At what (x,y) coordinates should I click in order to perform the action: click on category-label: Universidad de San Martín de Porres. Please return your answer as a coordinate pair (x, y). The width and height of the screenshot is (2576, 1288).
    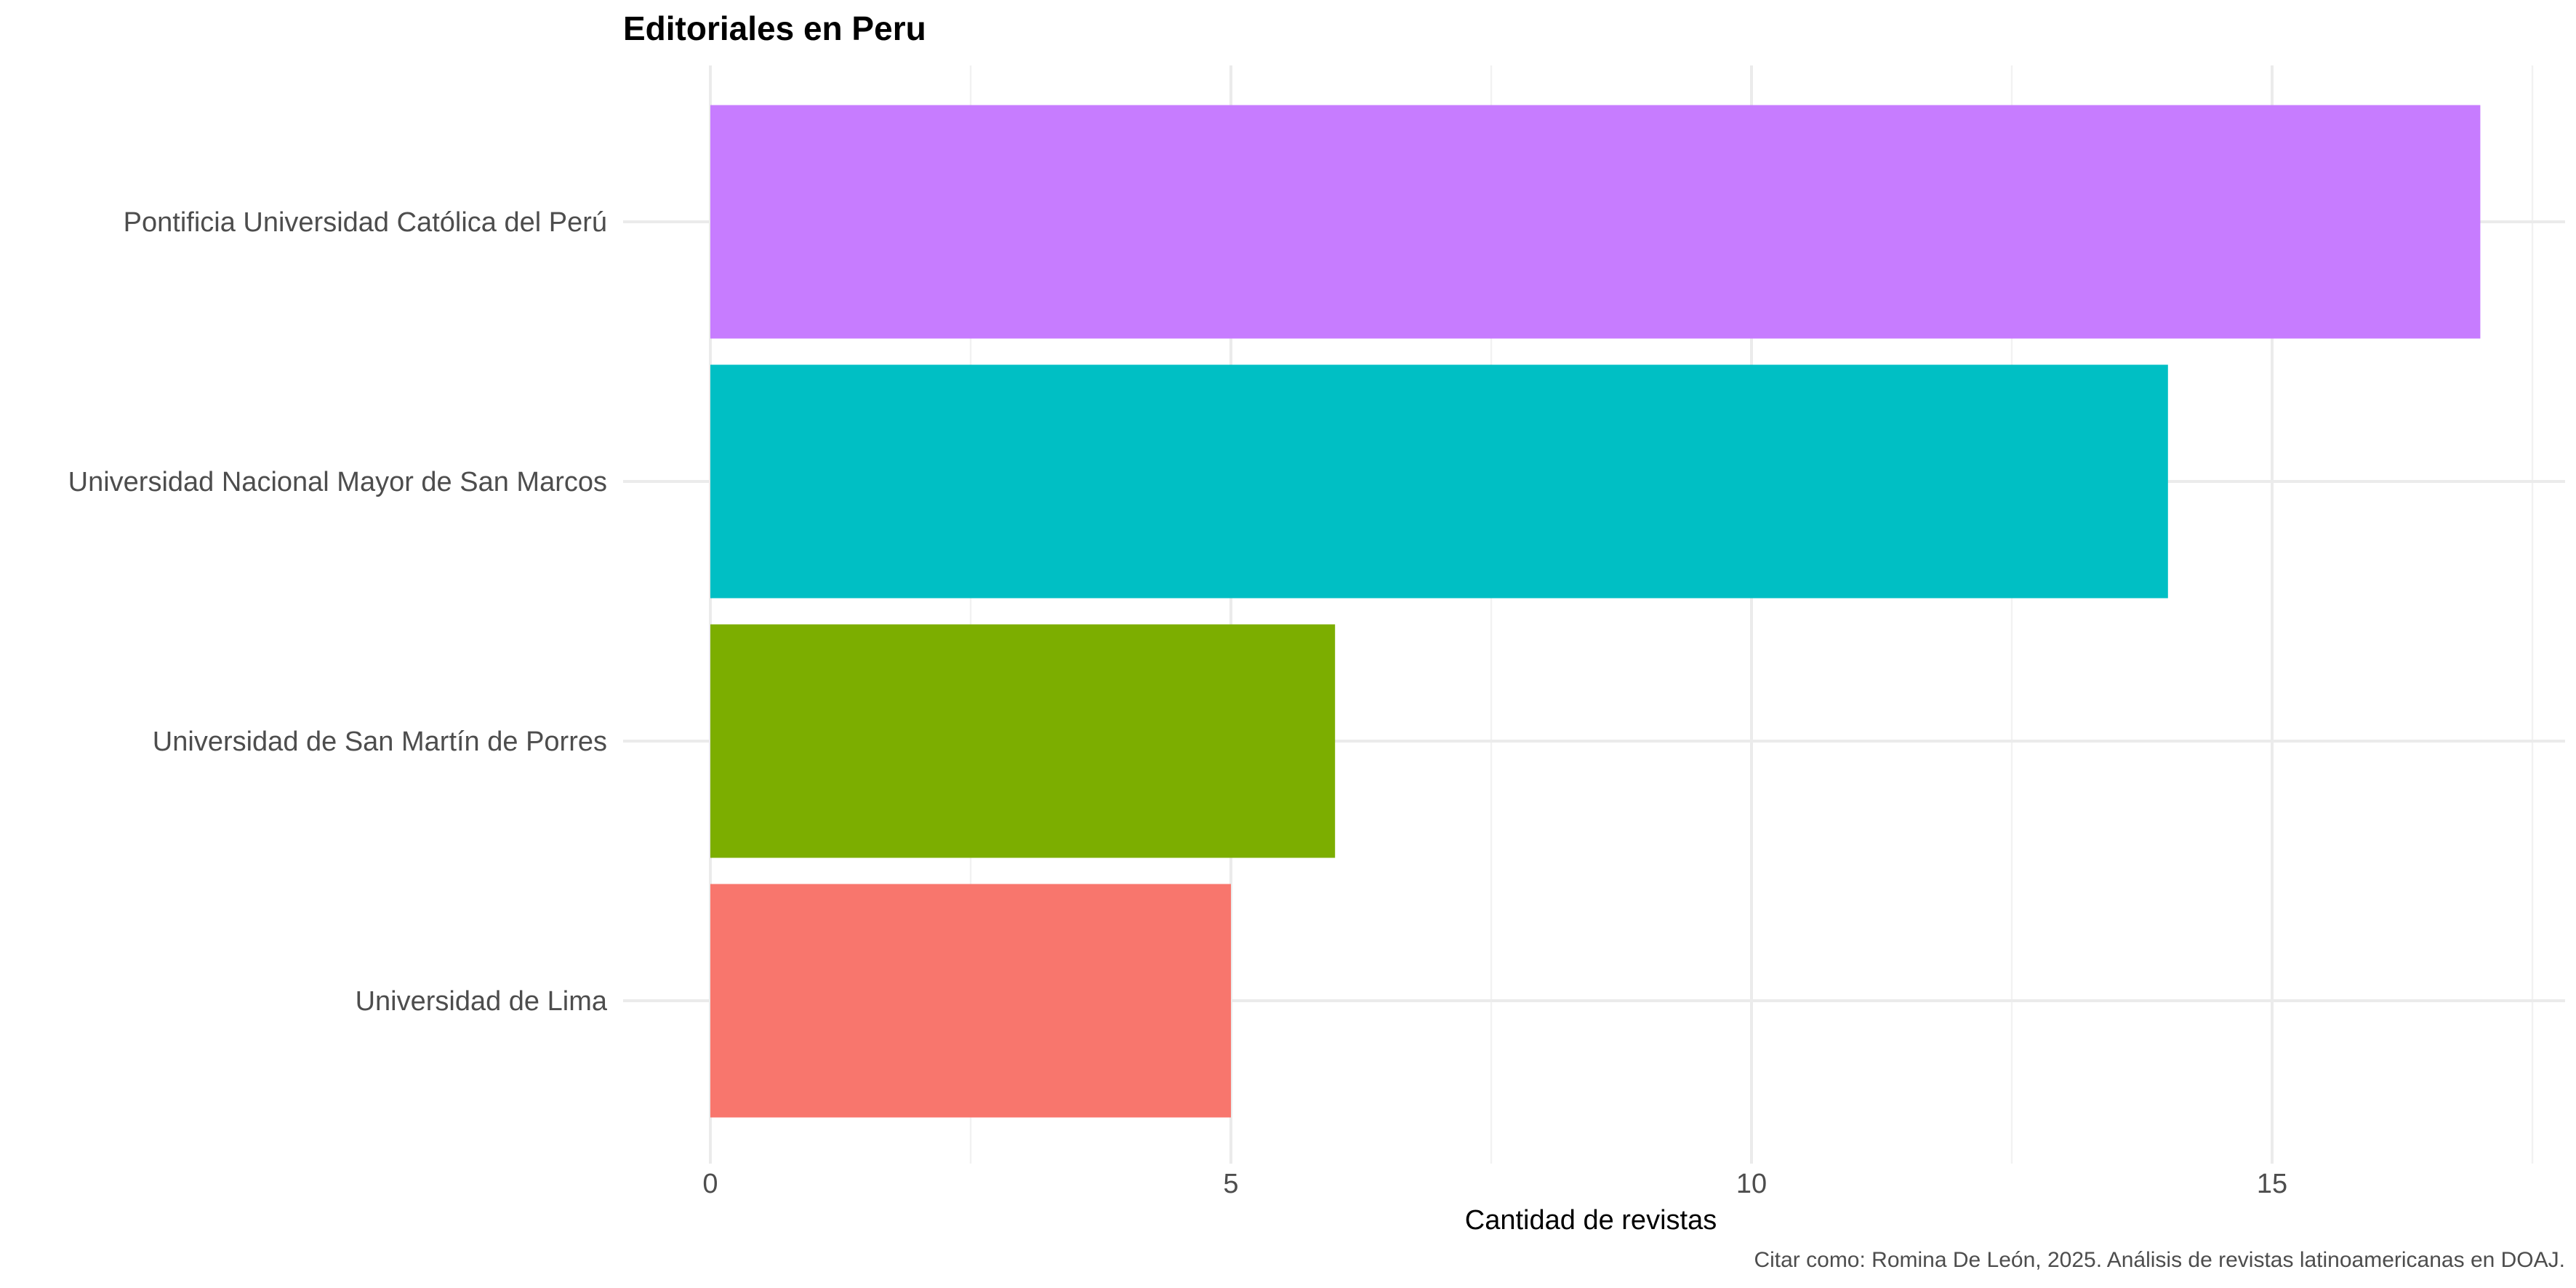
    Looking at the image, I should click on (380, 742).